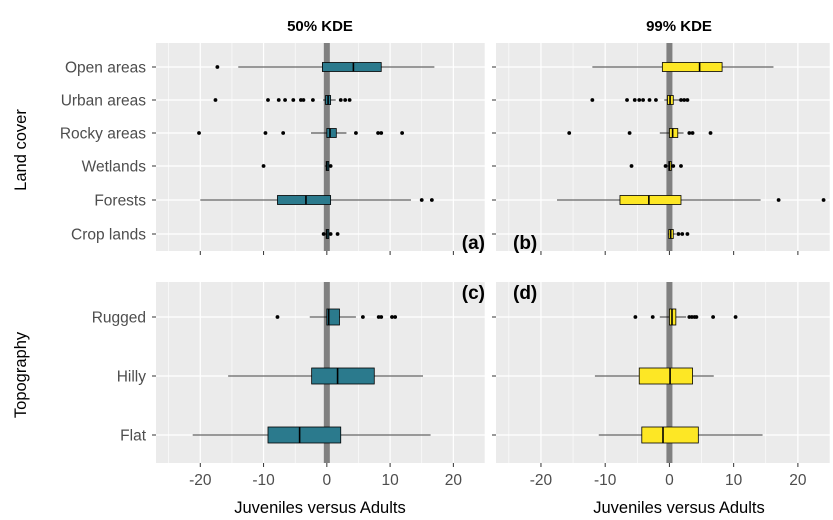 Image resolution: width=833 pixels, height=520 pixels. I want to click on y-tick-label: Rocky areas, so click(103, 134).